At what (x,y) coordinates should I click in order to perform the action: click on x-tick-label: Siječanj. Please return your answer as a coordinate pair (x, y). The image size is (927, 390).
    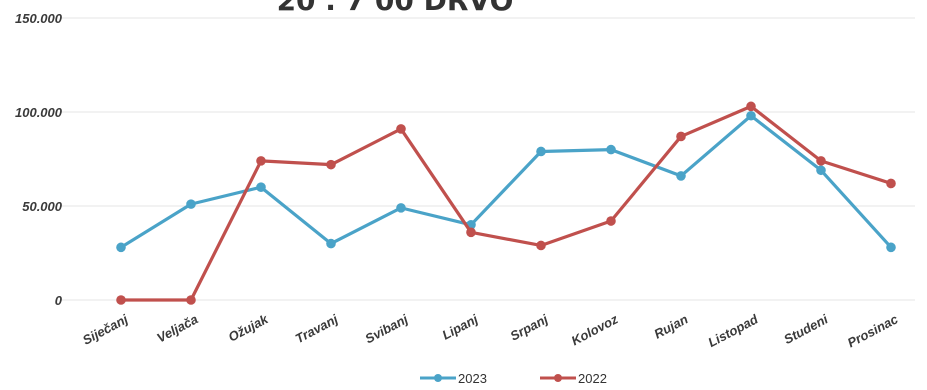
    Looking at the image, I should click on (105, 329).